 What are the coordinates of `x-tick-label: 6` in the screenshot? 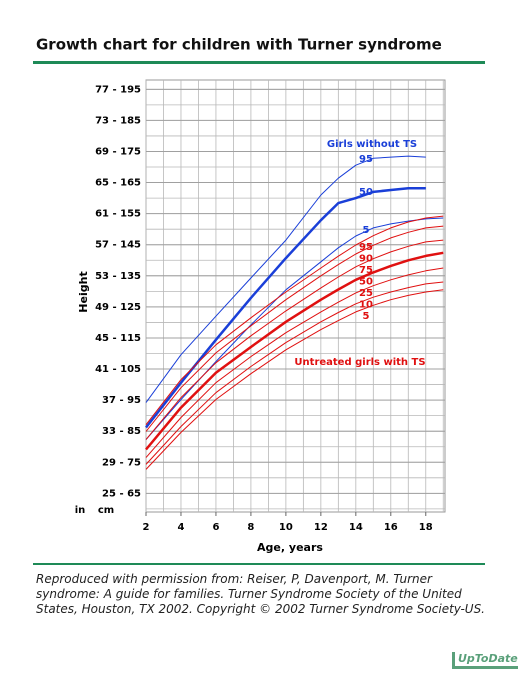 It's located at (215, 527).